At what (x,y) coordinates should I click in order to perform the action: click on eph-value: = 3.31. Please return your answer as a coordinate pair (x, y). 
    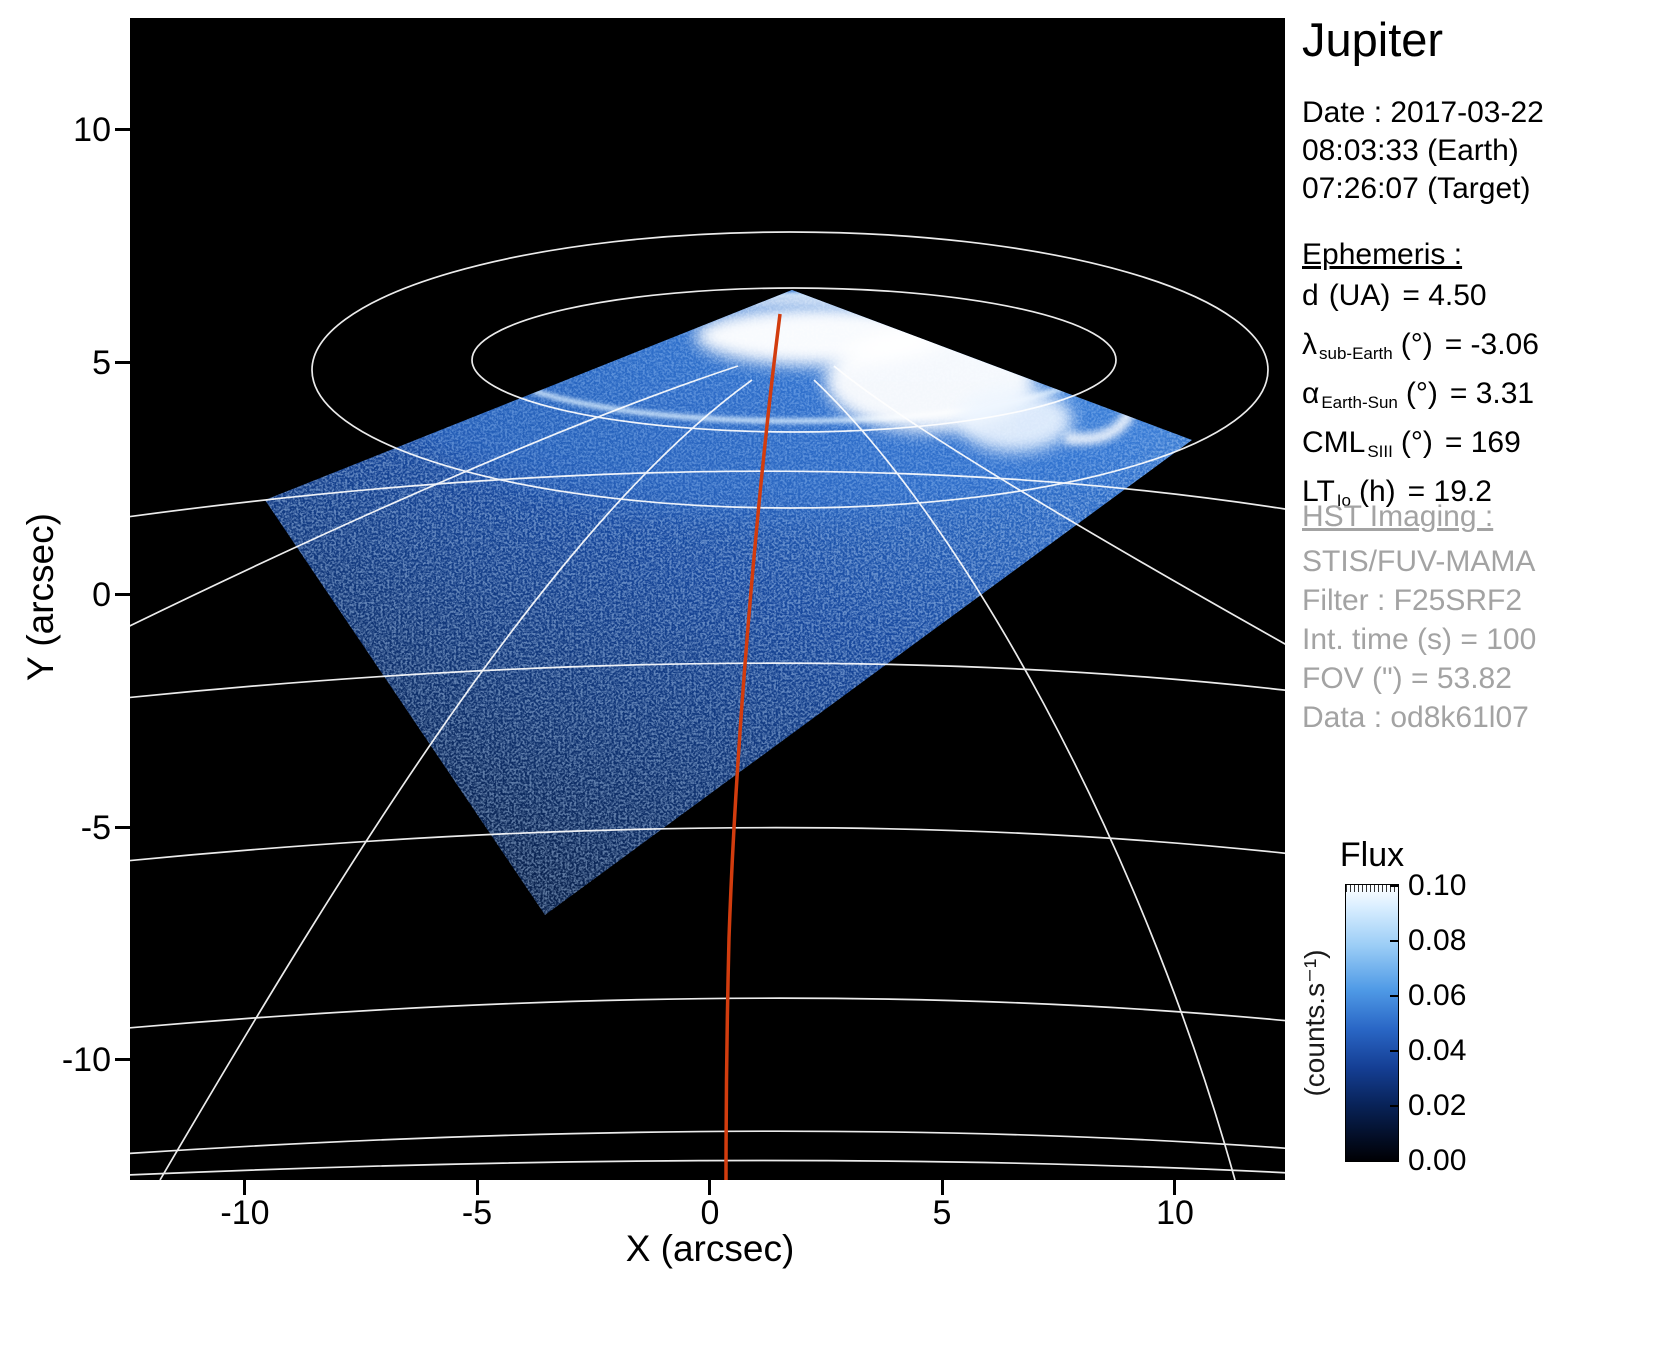
    Looking at the image, I should click on (1492, 393).